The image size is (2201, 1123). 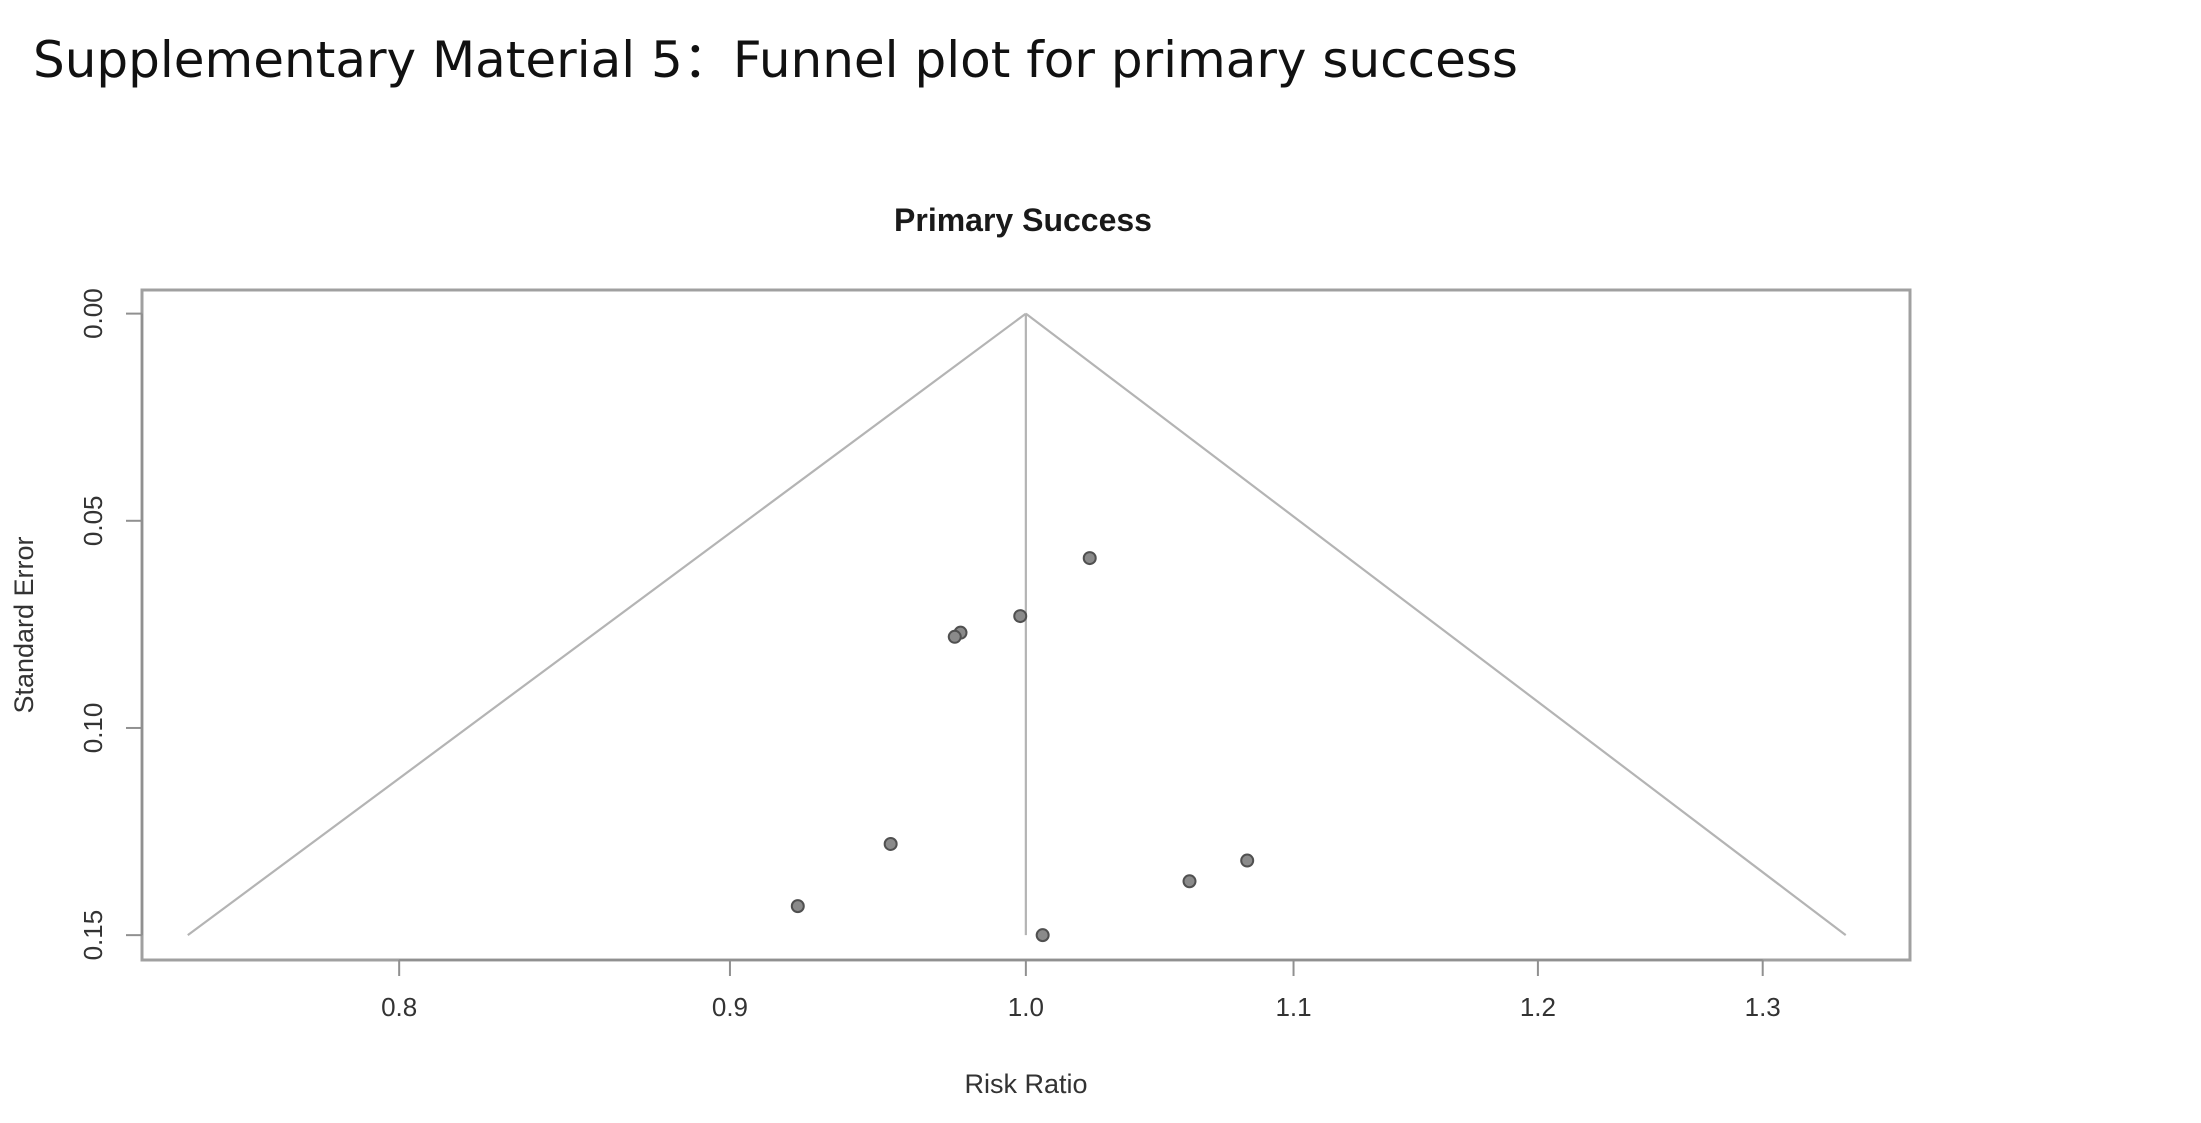 I want to click on data-points, so click(x=1022, y=747).